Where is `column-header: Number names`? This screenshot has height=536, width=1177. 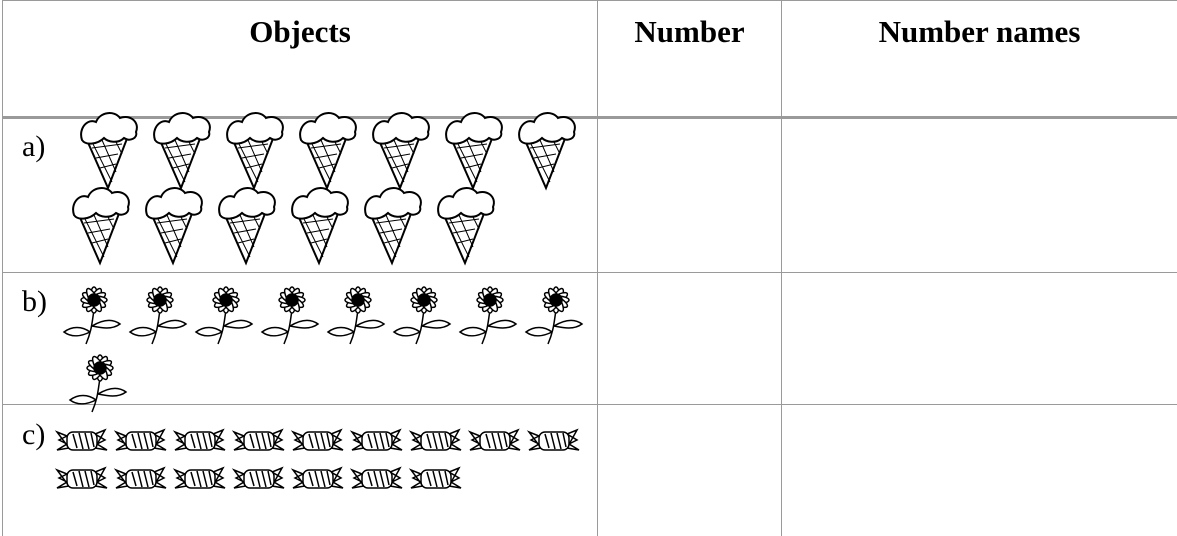 column-header: Number names is located at coordinates (979, 31).